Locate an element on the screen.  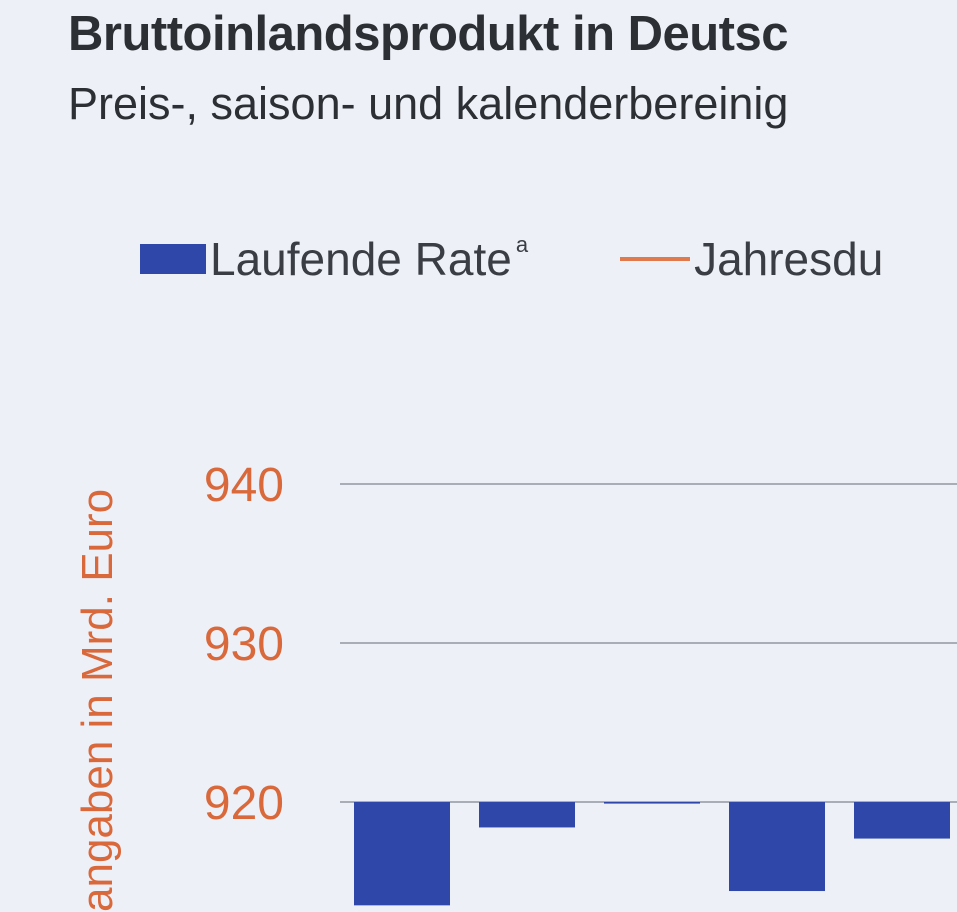
y-tick-label: 930 is located at coordinates (244, 644).